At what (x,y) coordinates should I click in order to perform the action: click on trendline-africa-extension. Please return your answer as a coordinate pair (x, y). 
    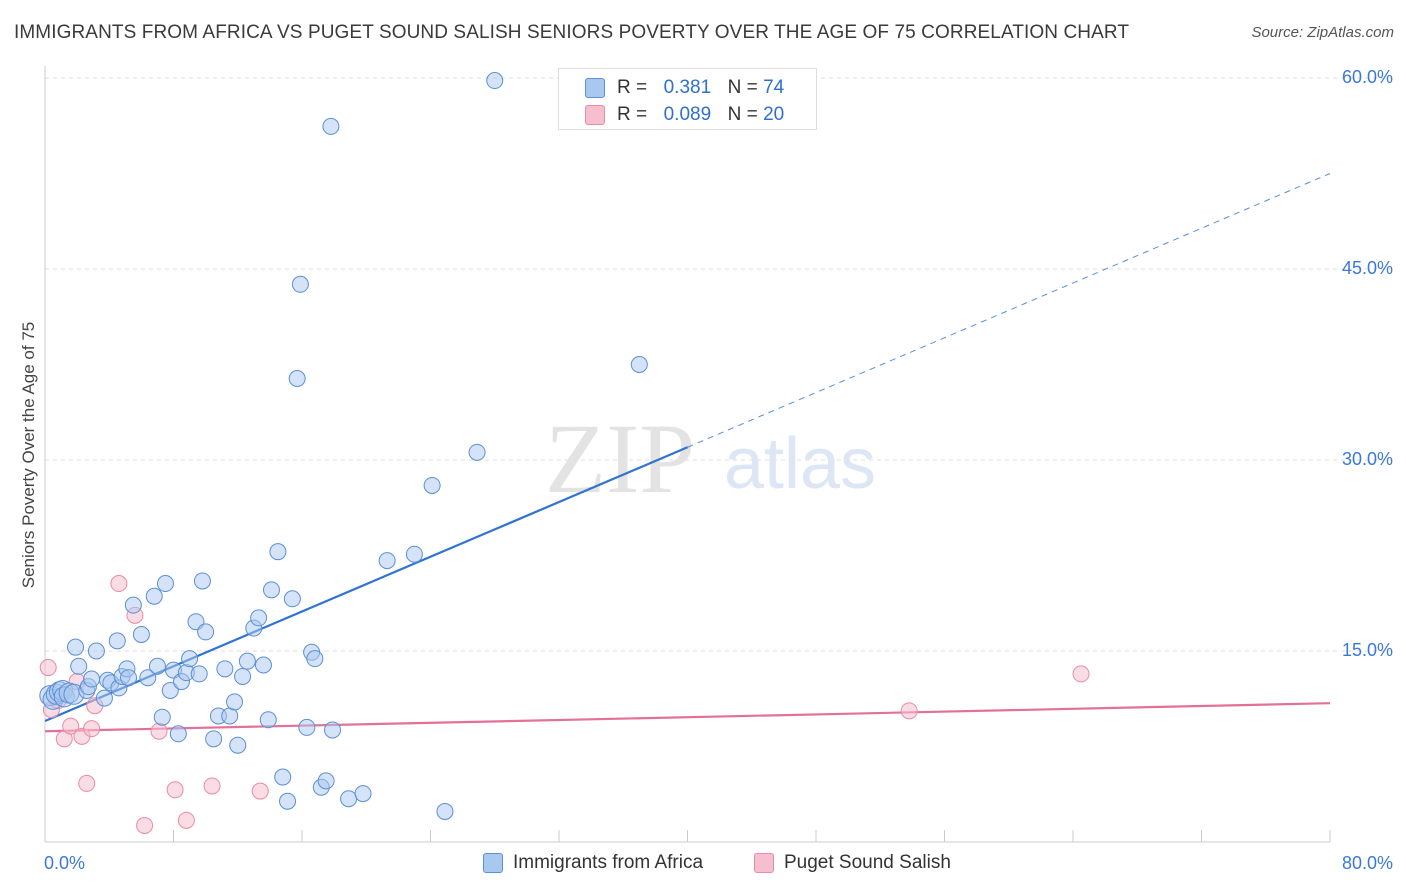
    Looking at the image, I should click on (1009, 310).